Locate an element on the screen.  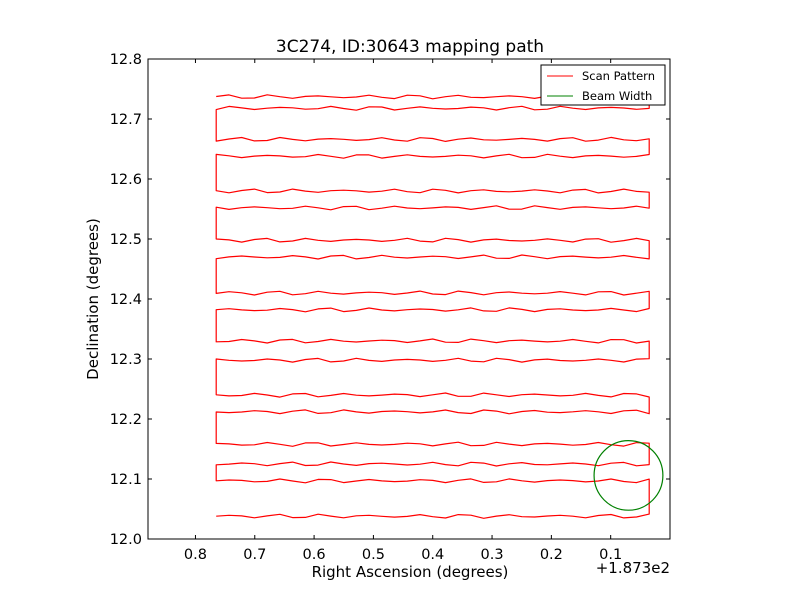
x-tick-label: 0.8 is located at coordinates (195, 555).